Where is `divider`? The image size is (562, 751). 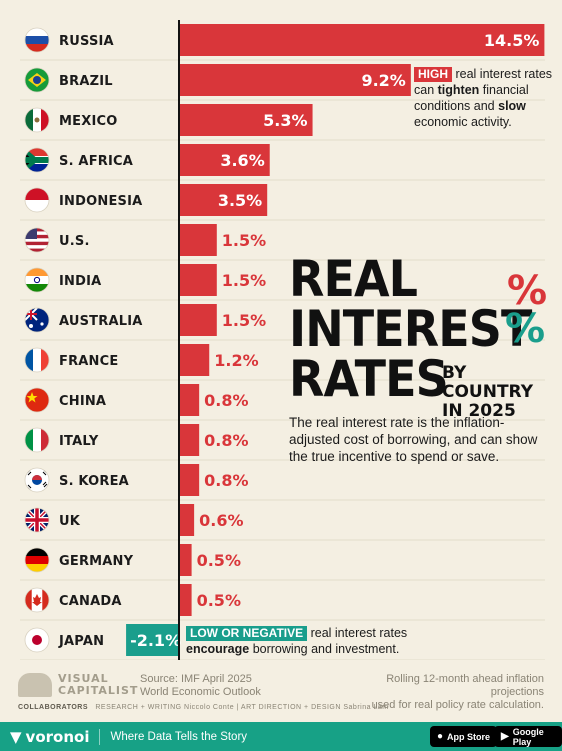
divider is located at coordinates (100, 736).